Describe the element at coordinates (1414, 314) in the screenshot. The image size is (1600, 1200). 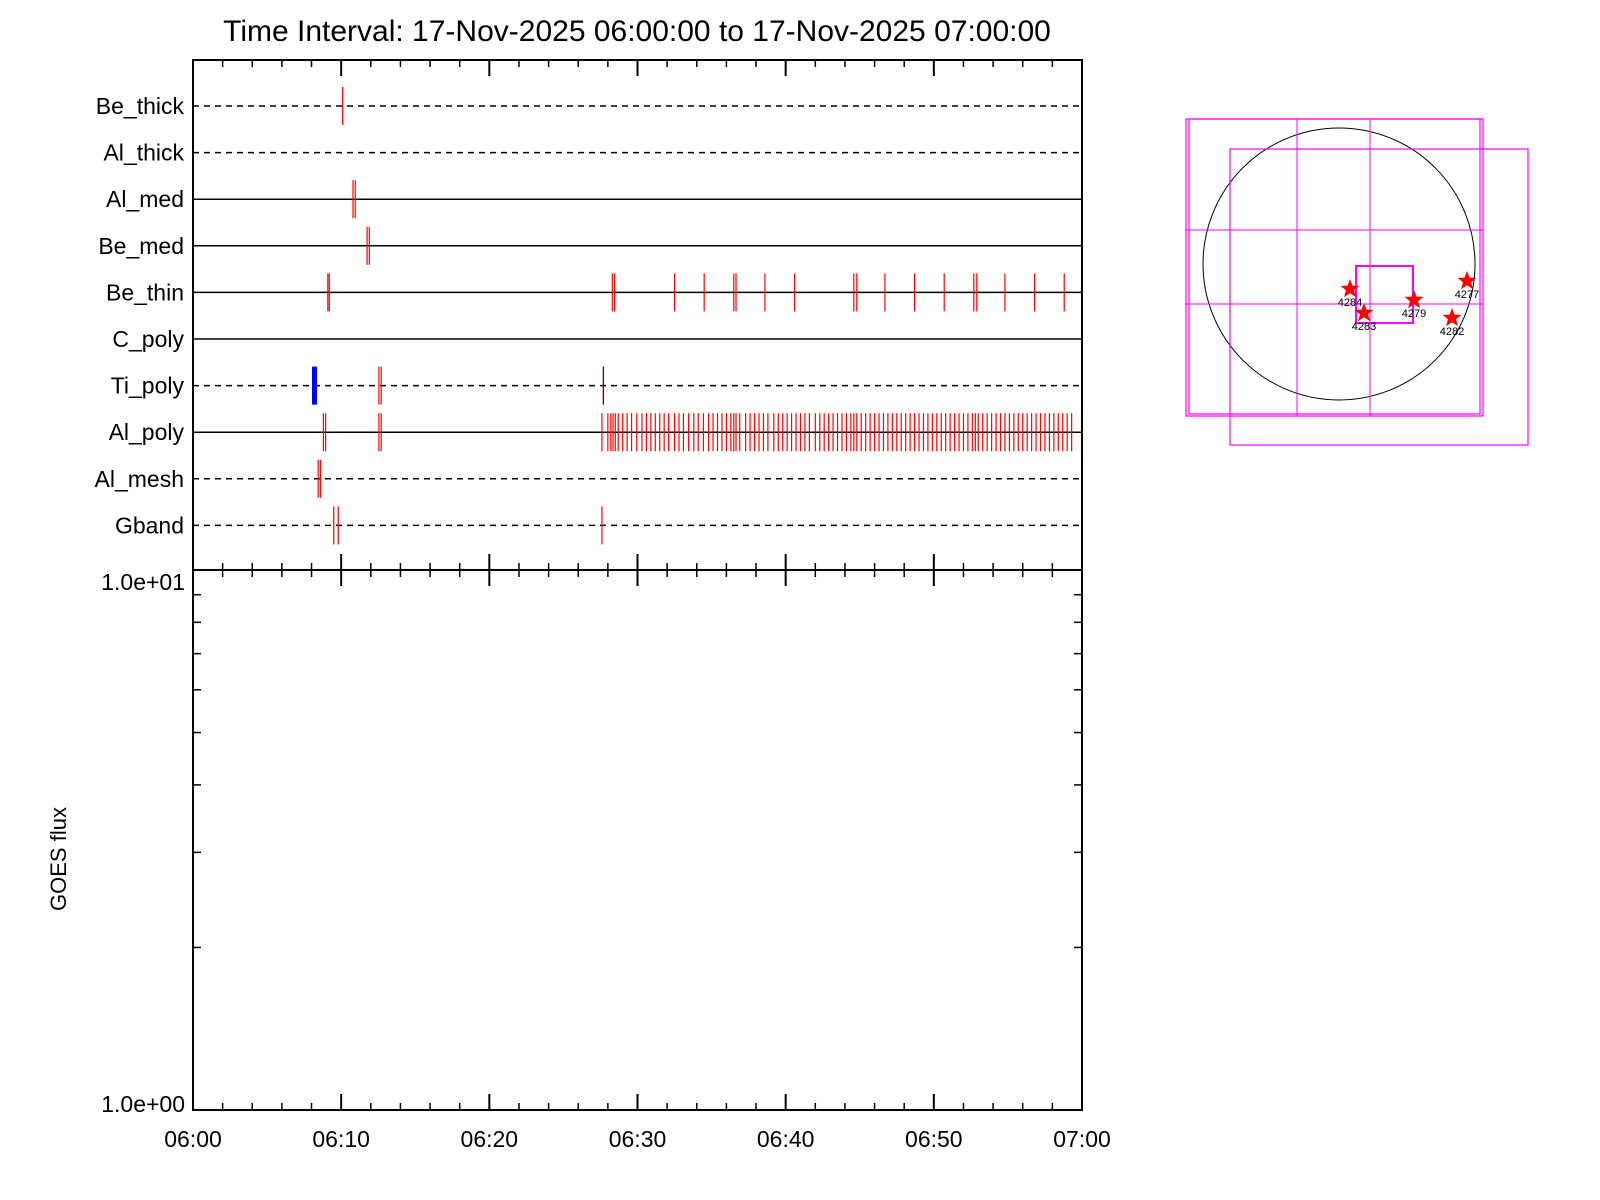
I see `active-region-label: 4279` at that location.